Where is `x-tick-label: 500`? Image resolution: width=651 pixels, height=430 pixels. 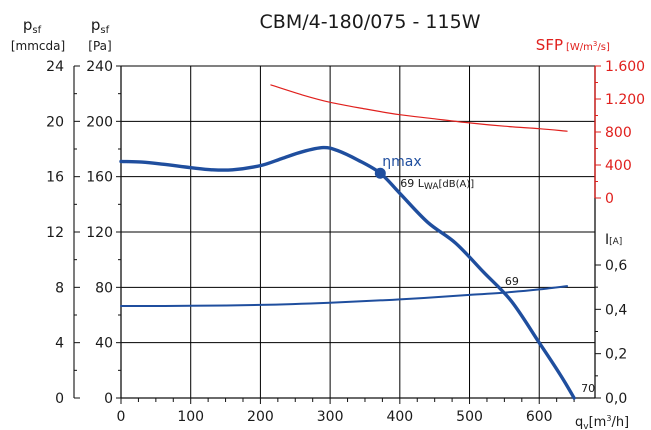
x-tick-label: 500 is located at coordinates (469, 417).